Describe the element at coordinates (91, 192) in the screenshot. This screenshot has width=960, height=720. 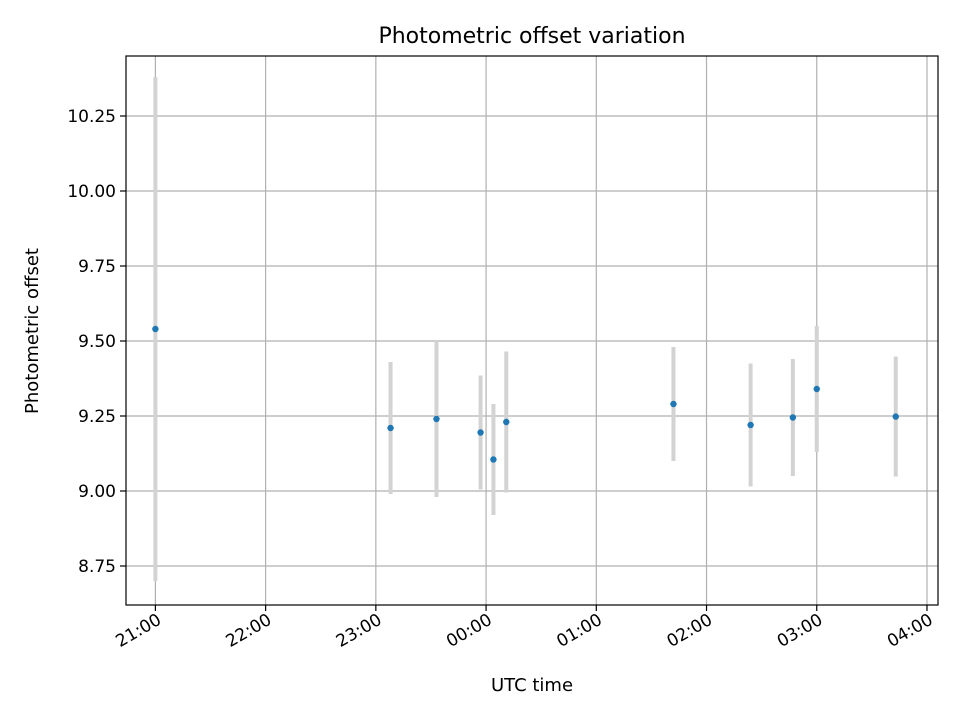
I see `y-tick-label: 10.00` at that location.